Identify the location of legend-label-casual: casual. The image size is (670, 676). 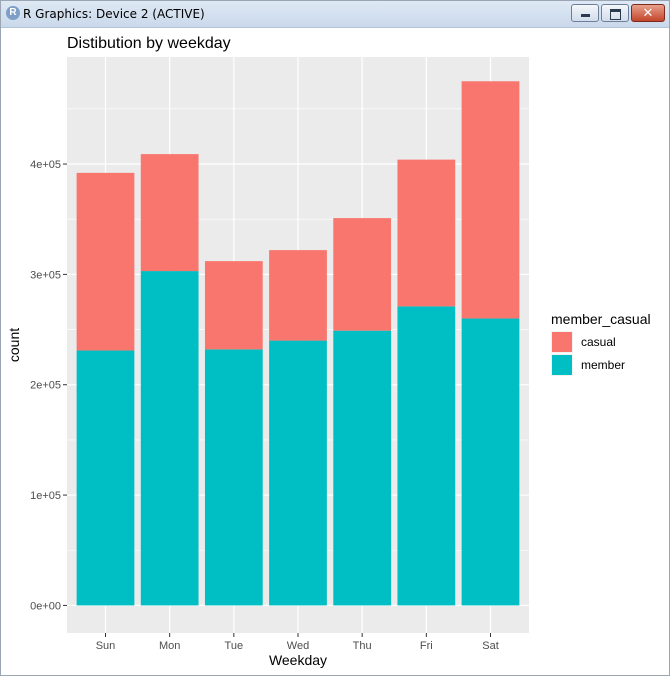
(598, 342).